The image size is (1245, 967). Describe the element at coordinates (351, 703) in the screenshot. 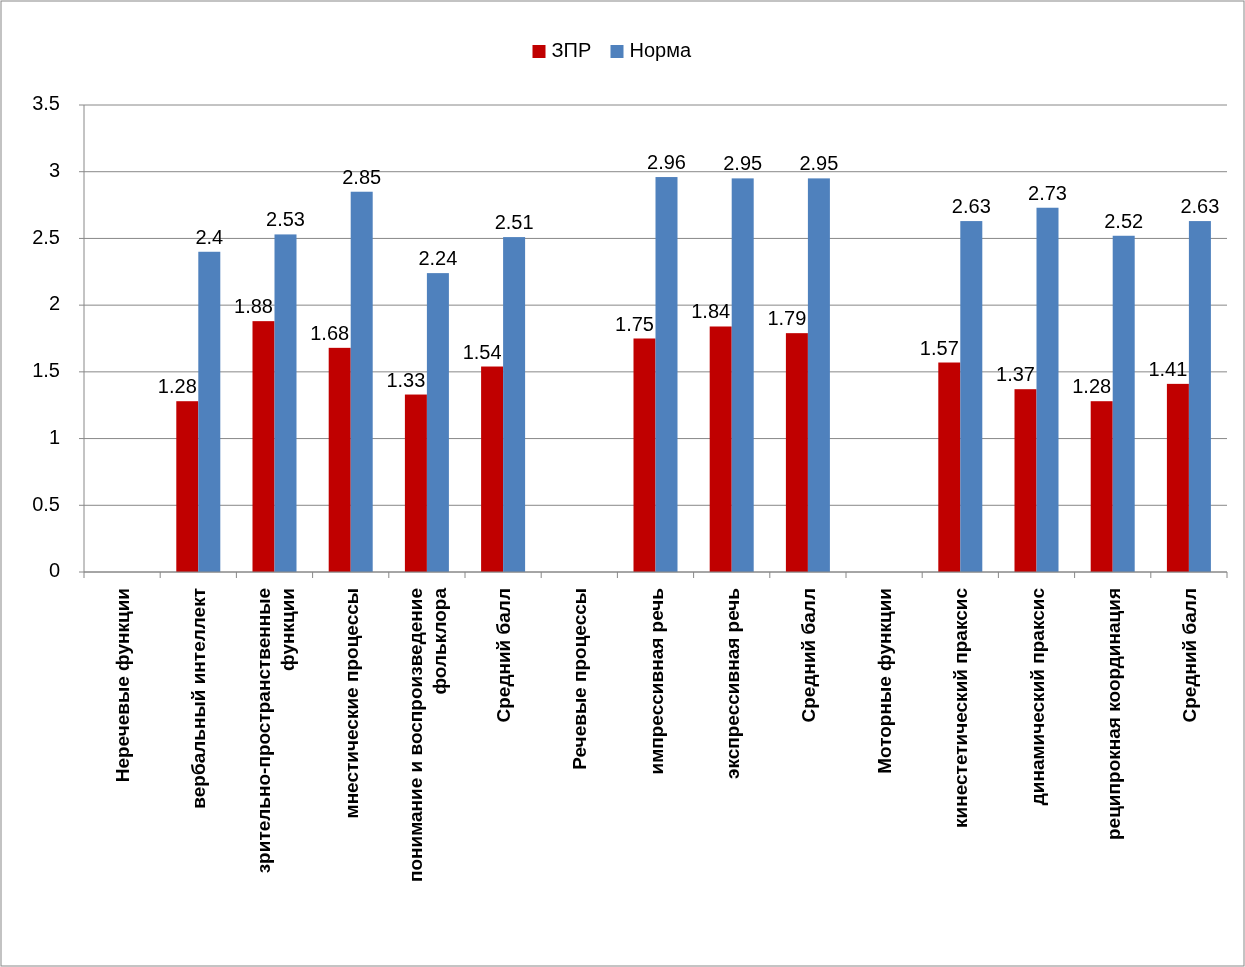

I see `x-tick-label: мнестические процессы` at that location.